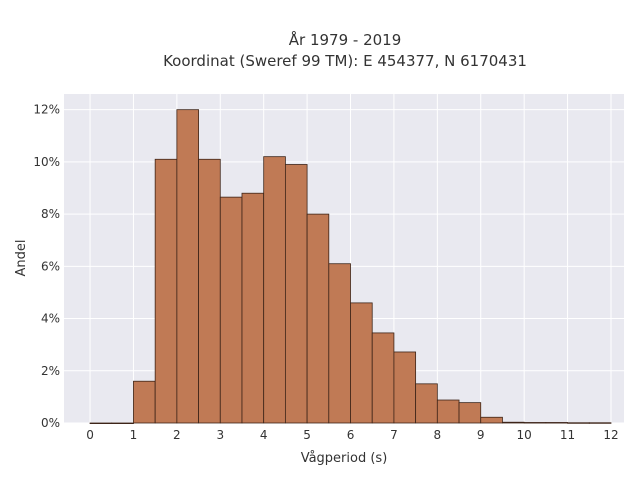  I want to click on x-tick-label: 9, so click(481, 435).